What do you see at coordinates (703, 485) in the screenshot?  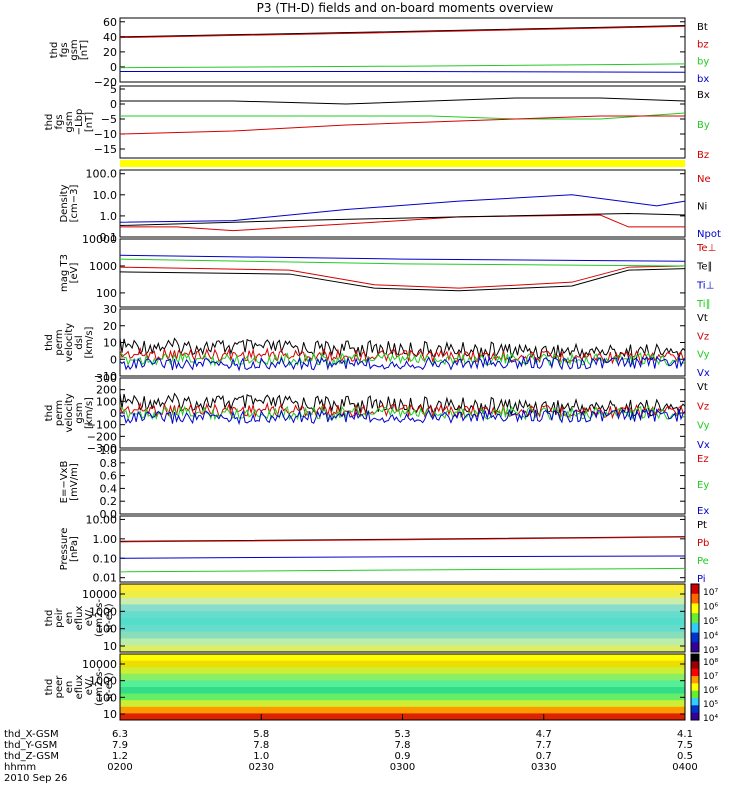 I see `legend-entry: Ey` at bounding box center [703, 485].